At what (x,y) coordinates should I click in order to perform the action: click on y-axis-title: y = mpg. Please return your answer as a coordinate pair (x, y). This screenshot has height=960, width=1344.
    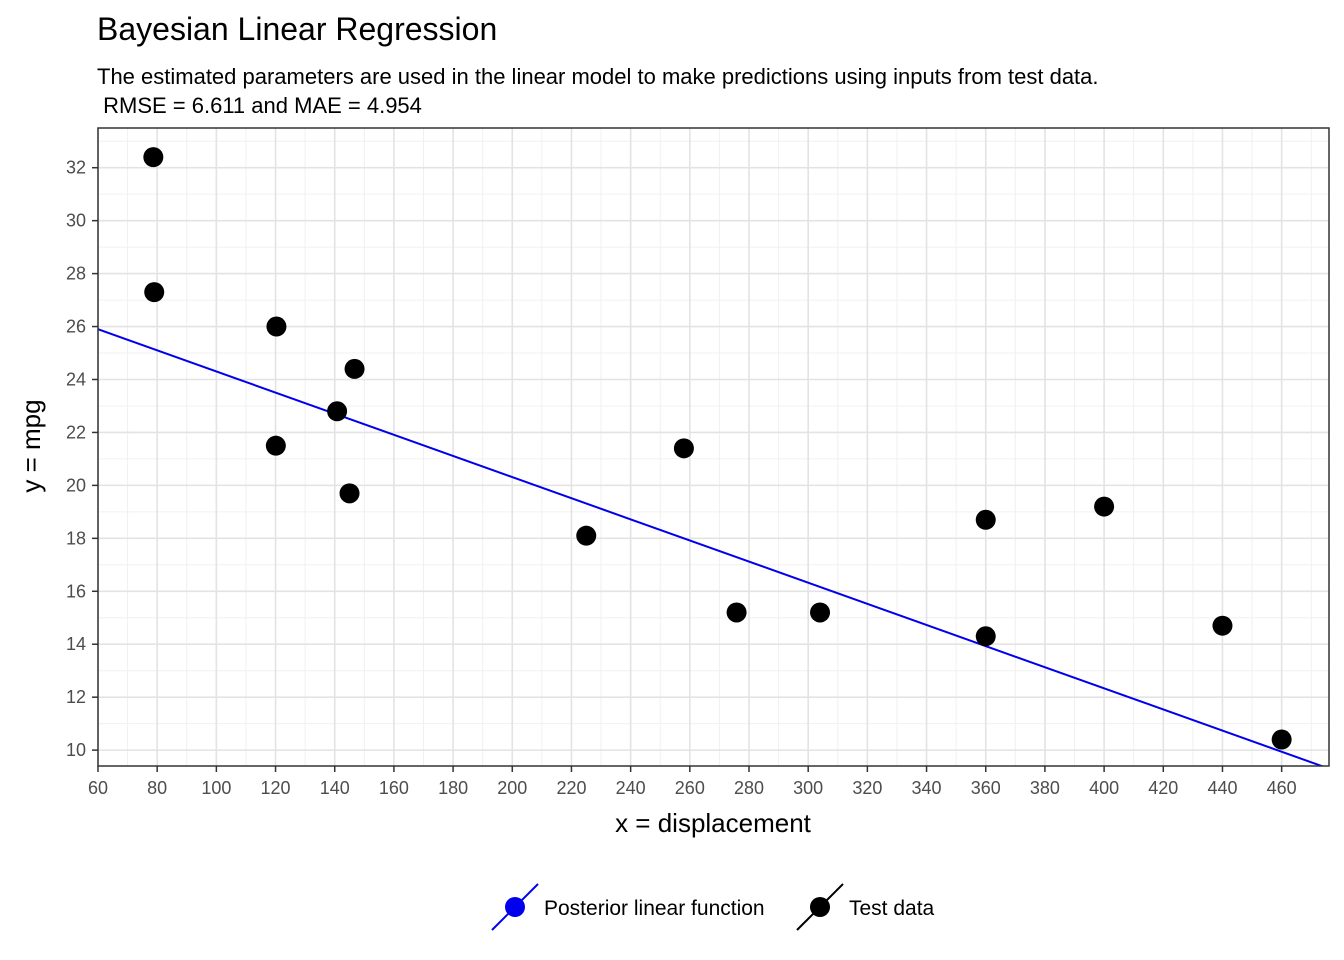
    Looking at the image, I should click on (31, 445).